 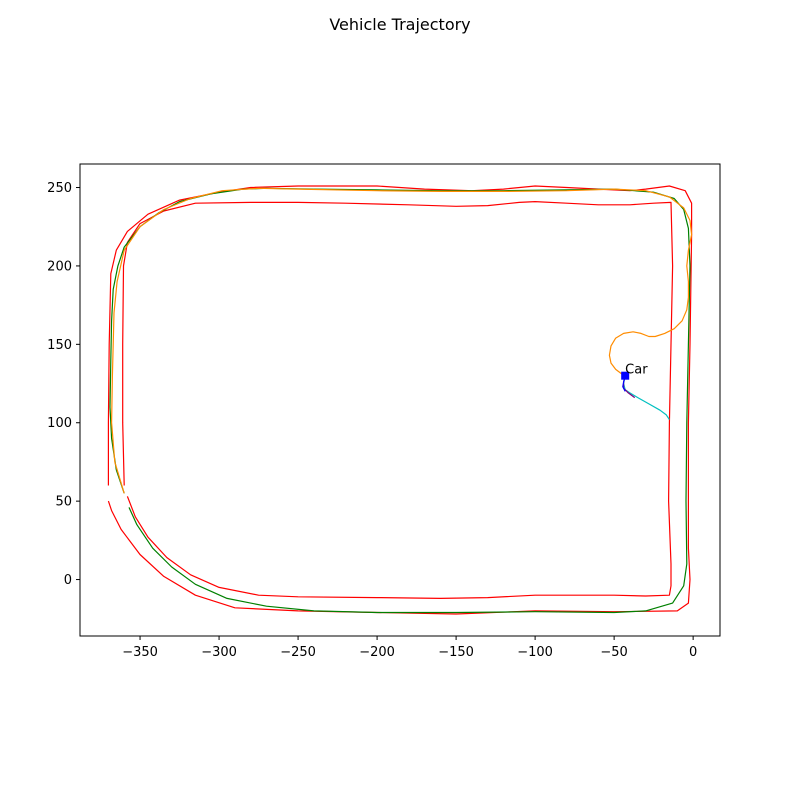 I want to click on x-tick-label: −300, so click(x=219, y=652).